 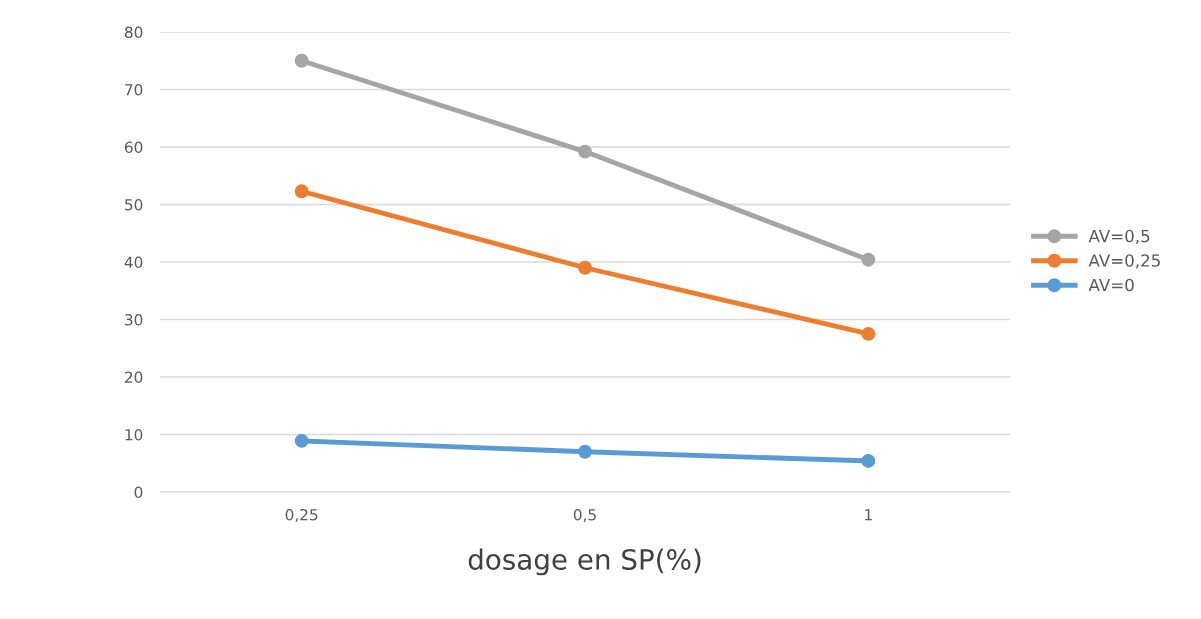 What do you see at coordinates (1124, 261) in the screenshot?
I see `legend-label: AV=0,25` at bounding box center [1124, 261].